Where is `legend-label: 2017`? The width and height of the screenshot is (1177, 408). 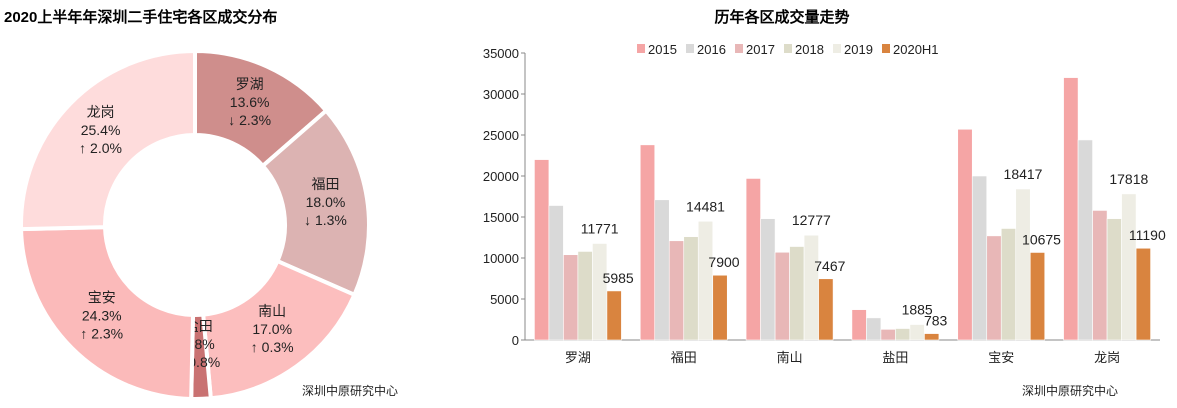
legend-label: 2017 is located at coordinates (760, 49).